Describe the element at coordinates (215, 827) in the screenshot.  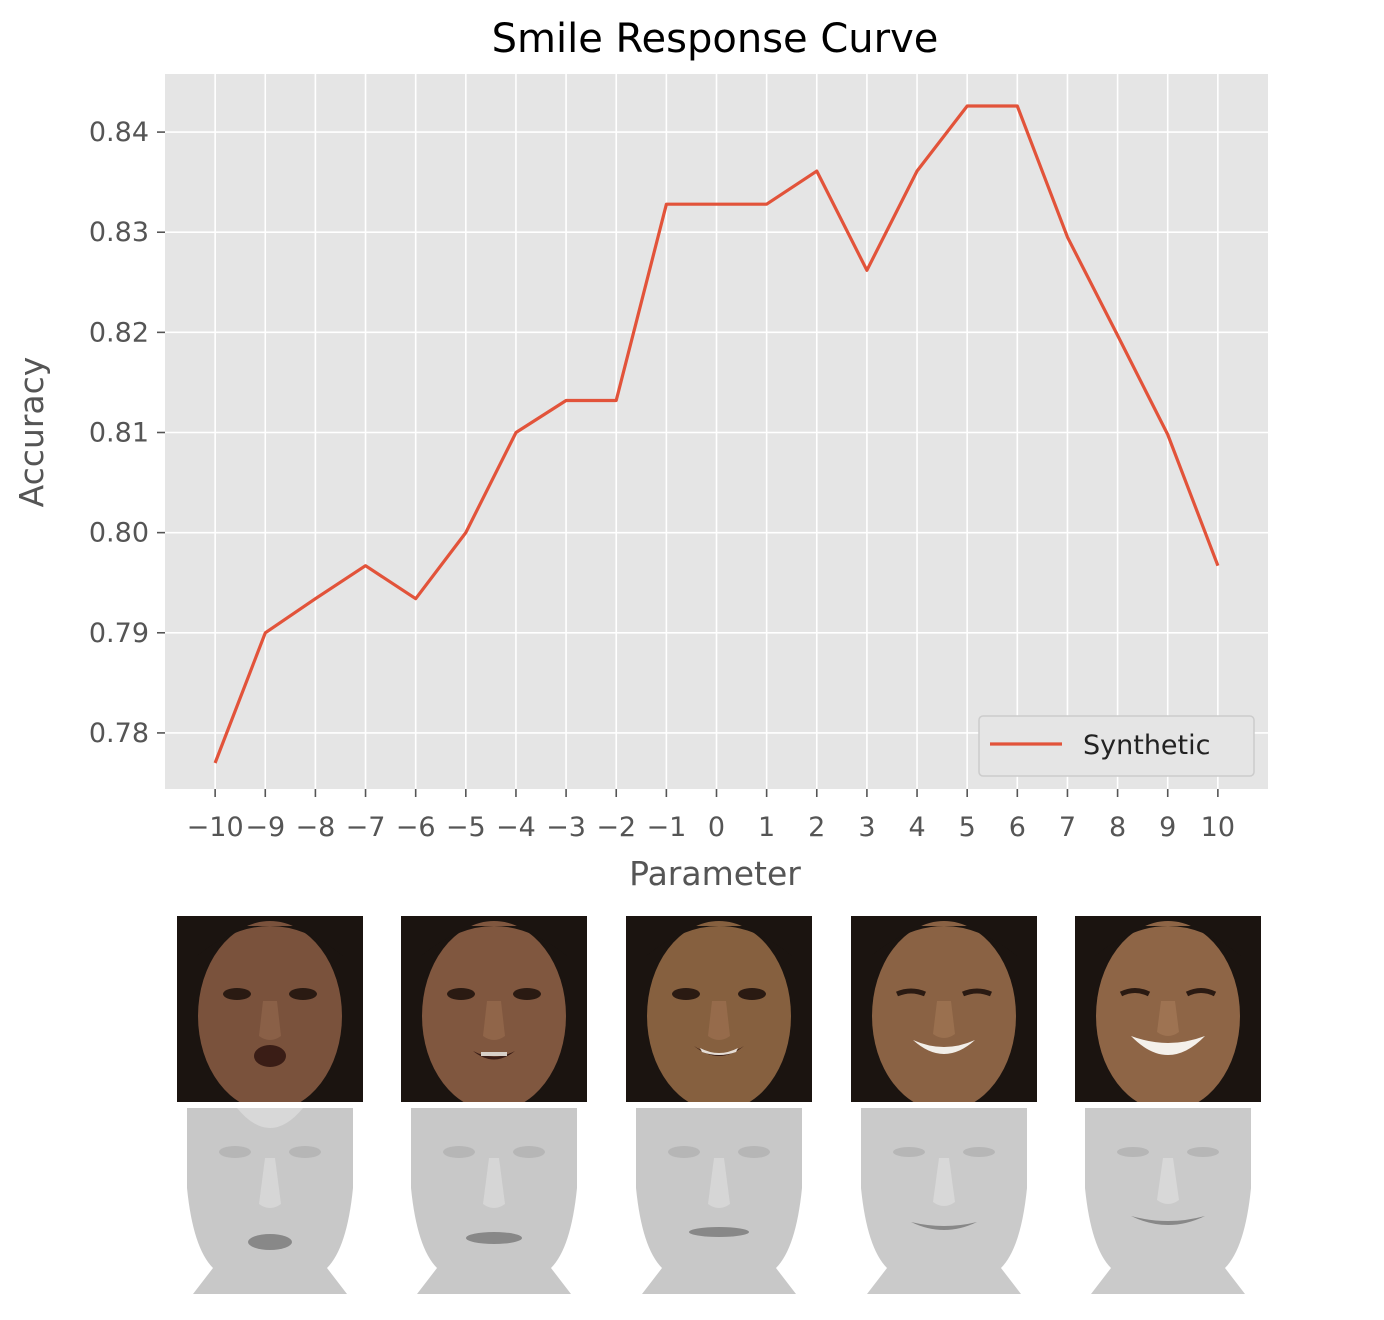
I see `x-tick-label: −10` at that location.